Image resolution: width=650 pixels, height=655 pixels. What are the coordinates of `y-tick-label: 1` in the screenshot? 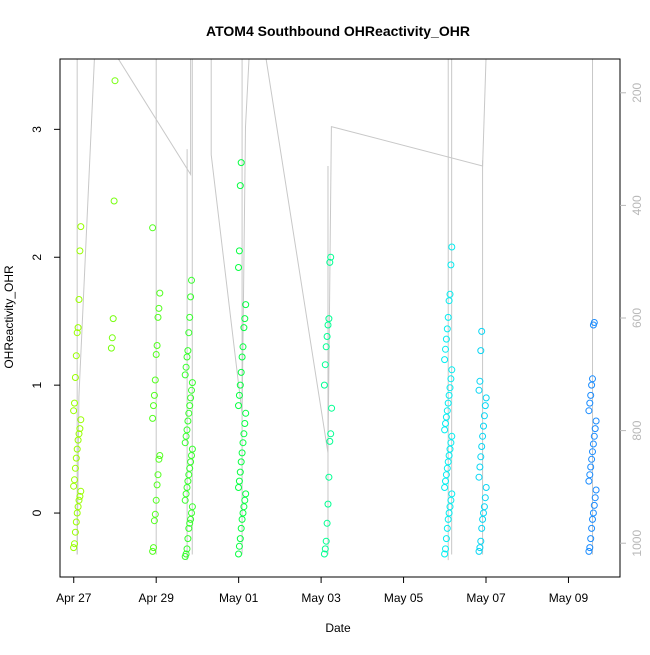 It's located at (37, 384).